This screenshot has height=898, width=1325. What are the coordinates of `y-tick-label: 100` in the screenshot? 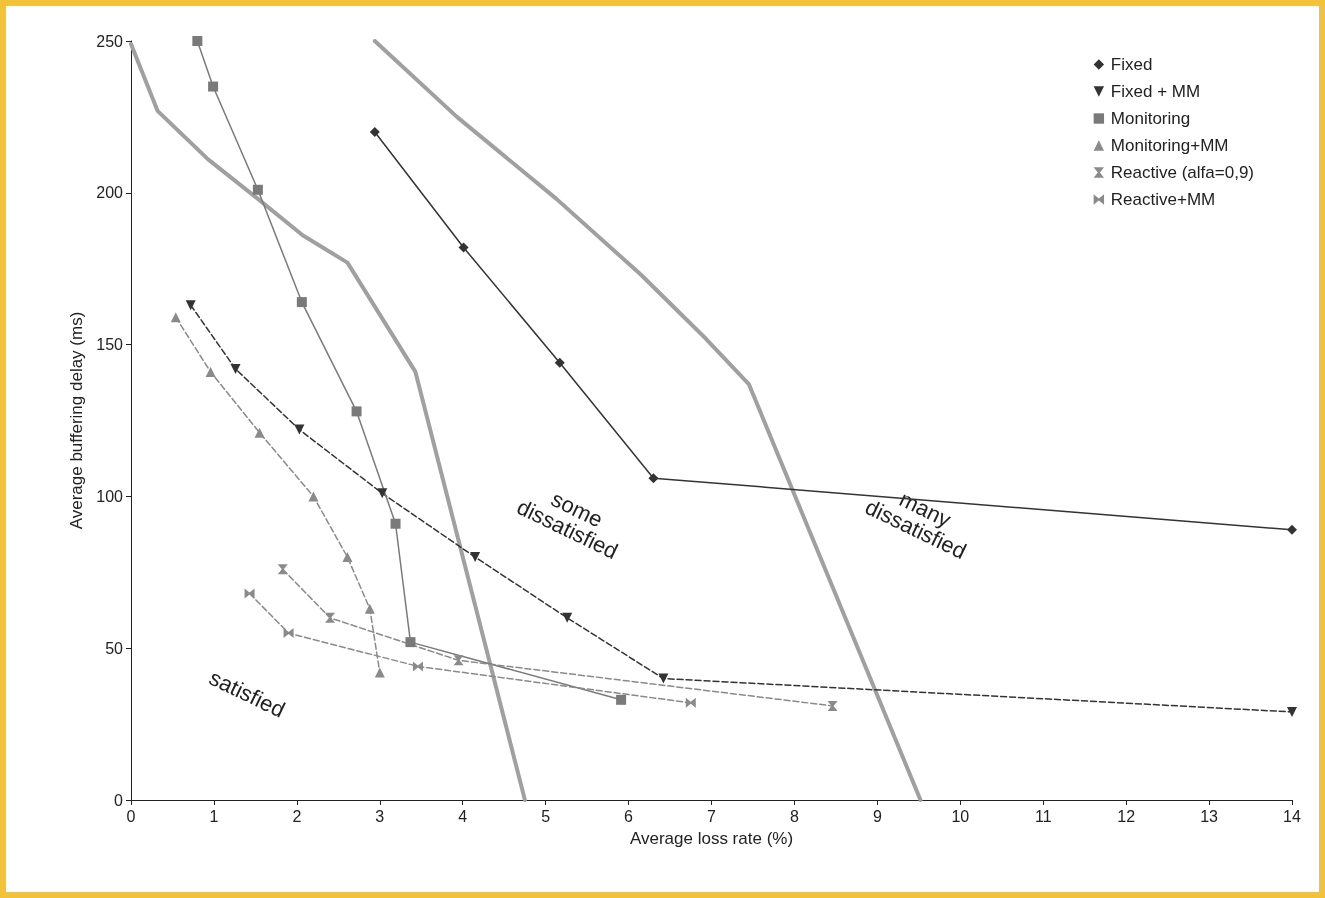 It's located at (110, 496).